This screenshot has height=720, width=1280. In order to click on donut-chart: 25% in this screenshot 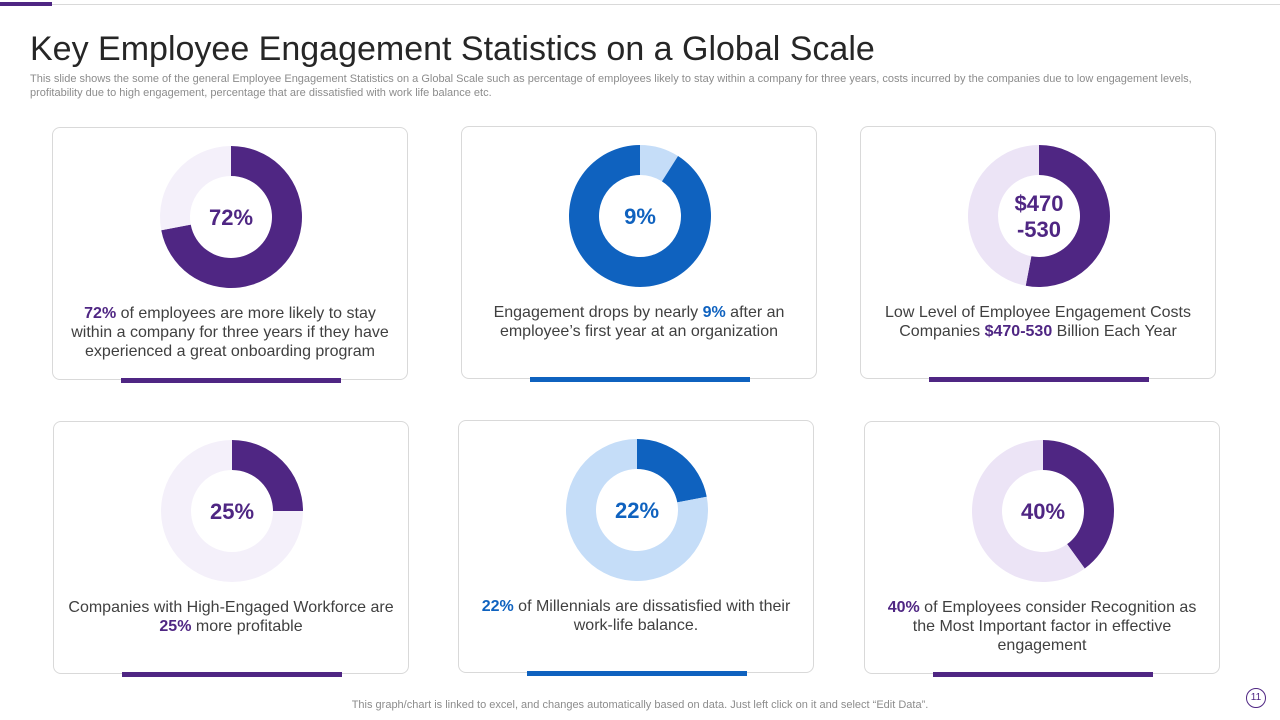, I will do `click(232, 511)`.